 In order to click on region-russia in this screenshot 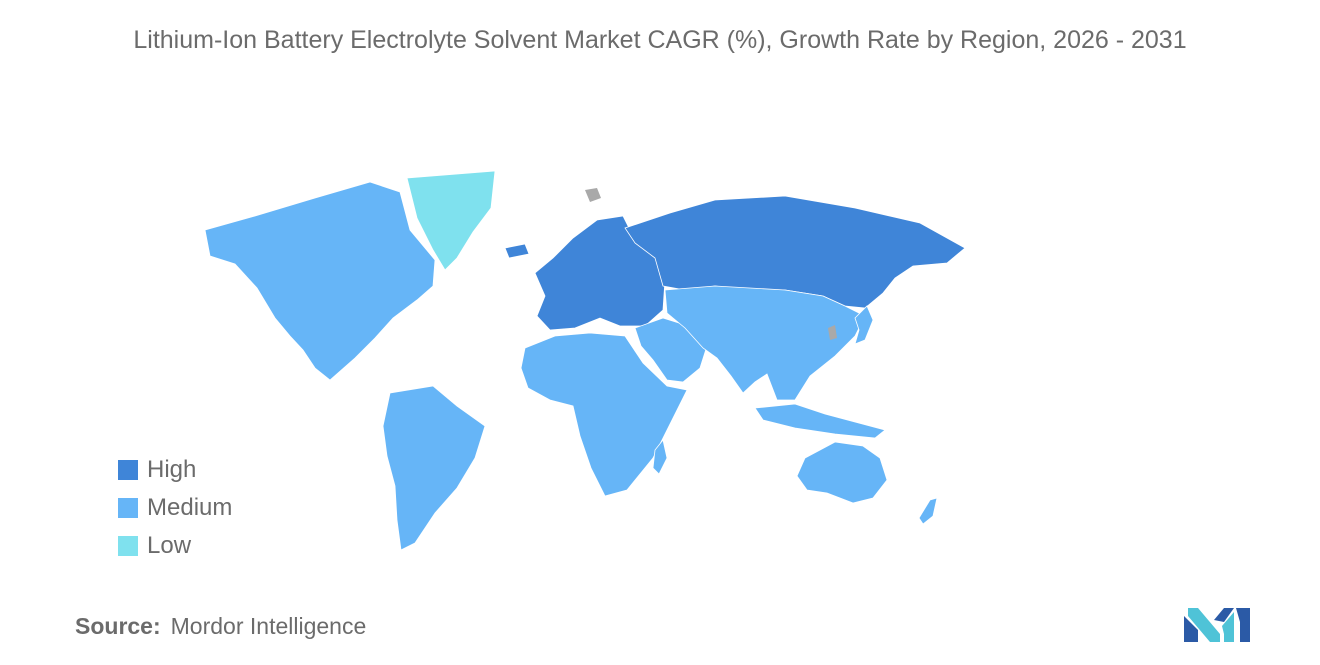, I will do `click(795, 252)`.